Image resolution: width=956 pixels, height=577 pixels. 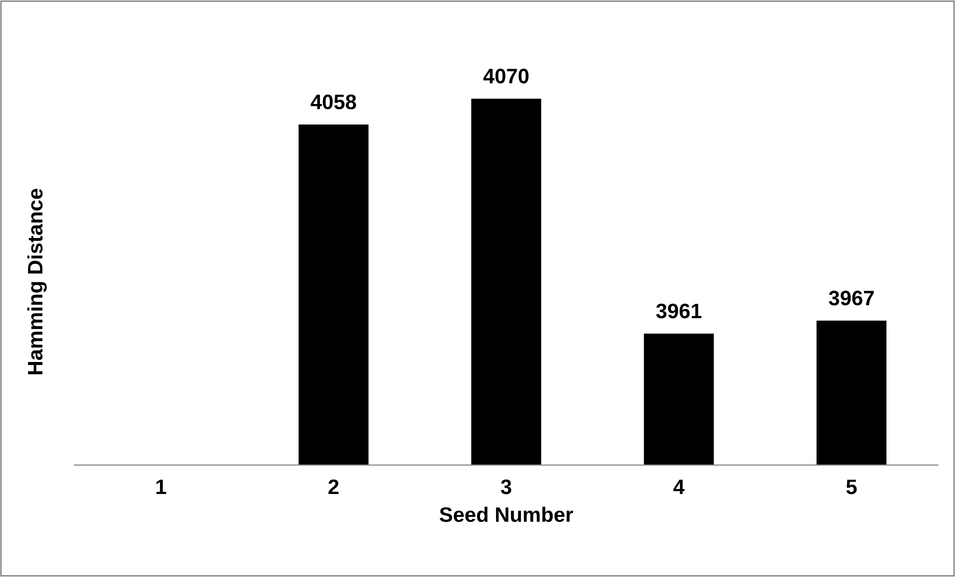 What do you see at coordinates (506, 76) in the screenshot?
I see `data-label: 4070` at bounding box center [506, 76].